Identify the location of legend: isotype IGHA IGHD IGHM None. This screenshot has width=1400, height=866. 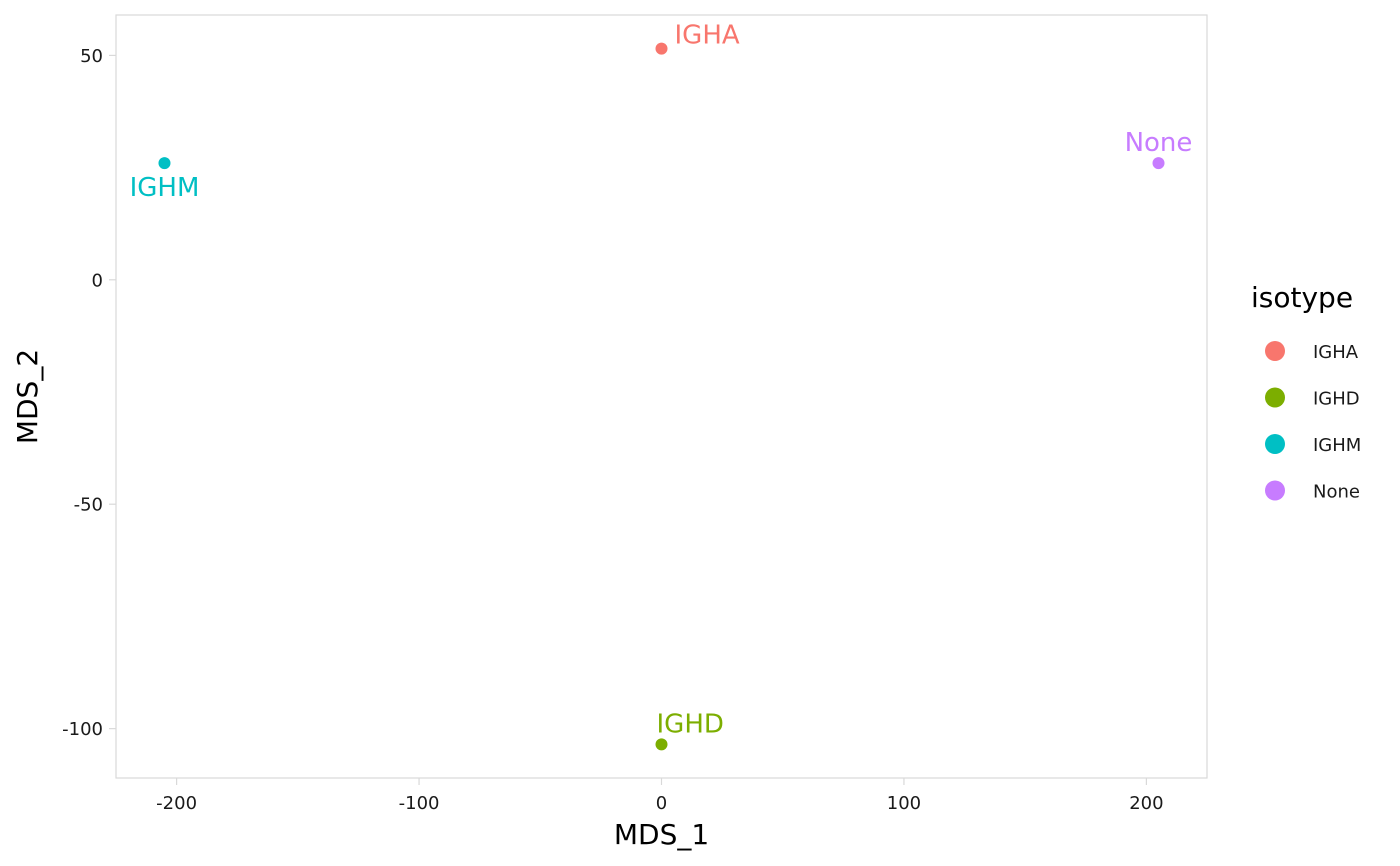
(1306, 392).